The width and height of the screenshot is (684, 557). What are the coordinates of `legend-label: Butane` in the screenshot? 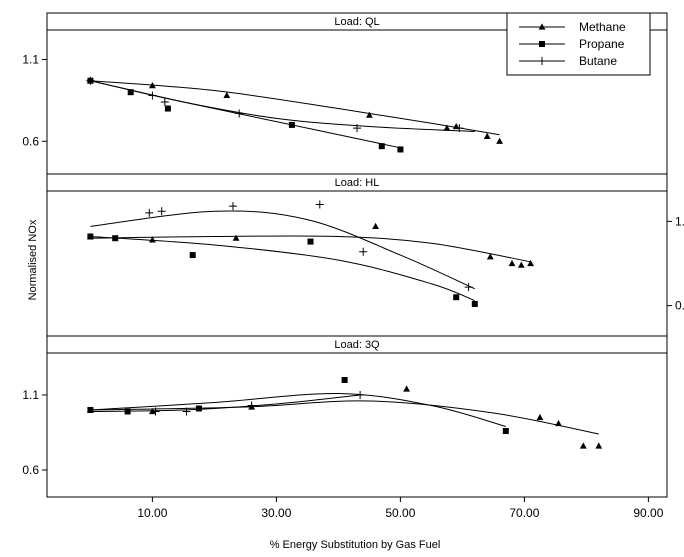 It's located at (598, 61).